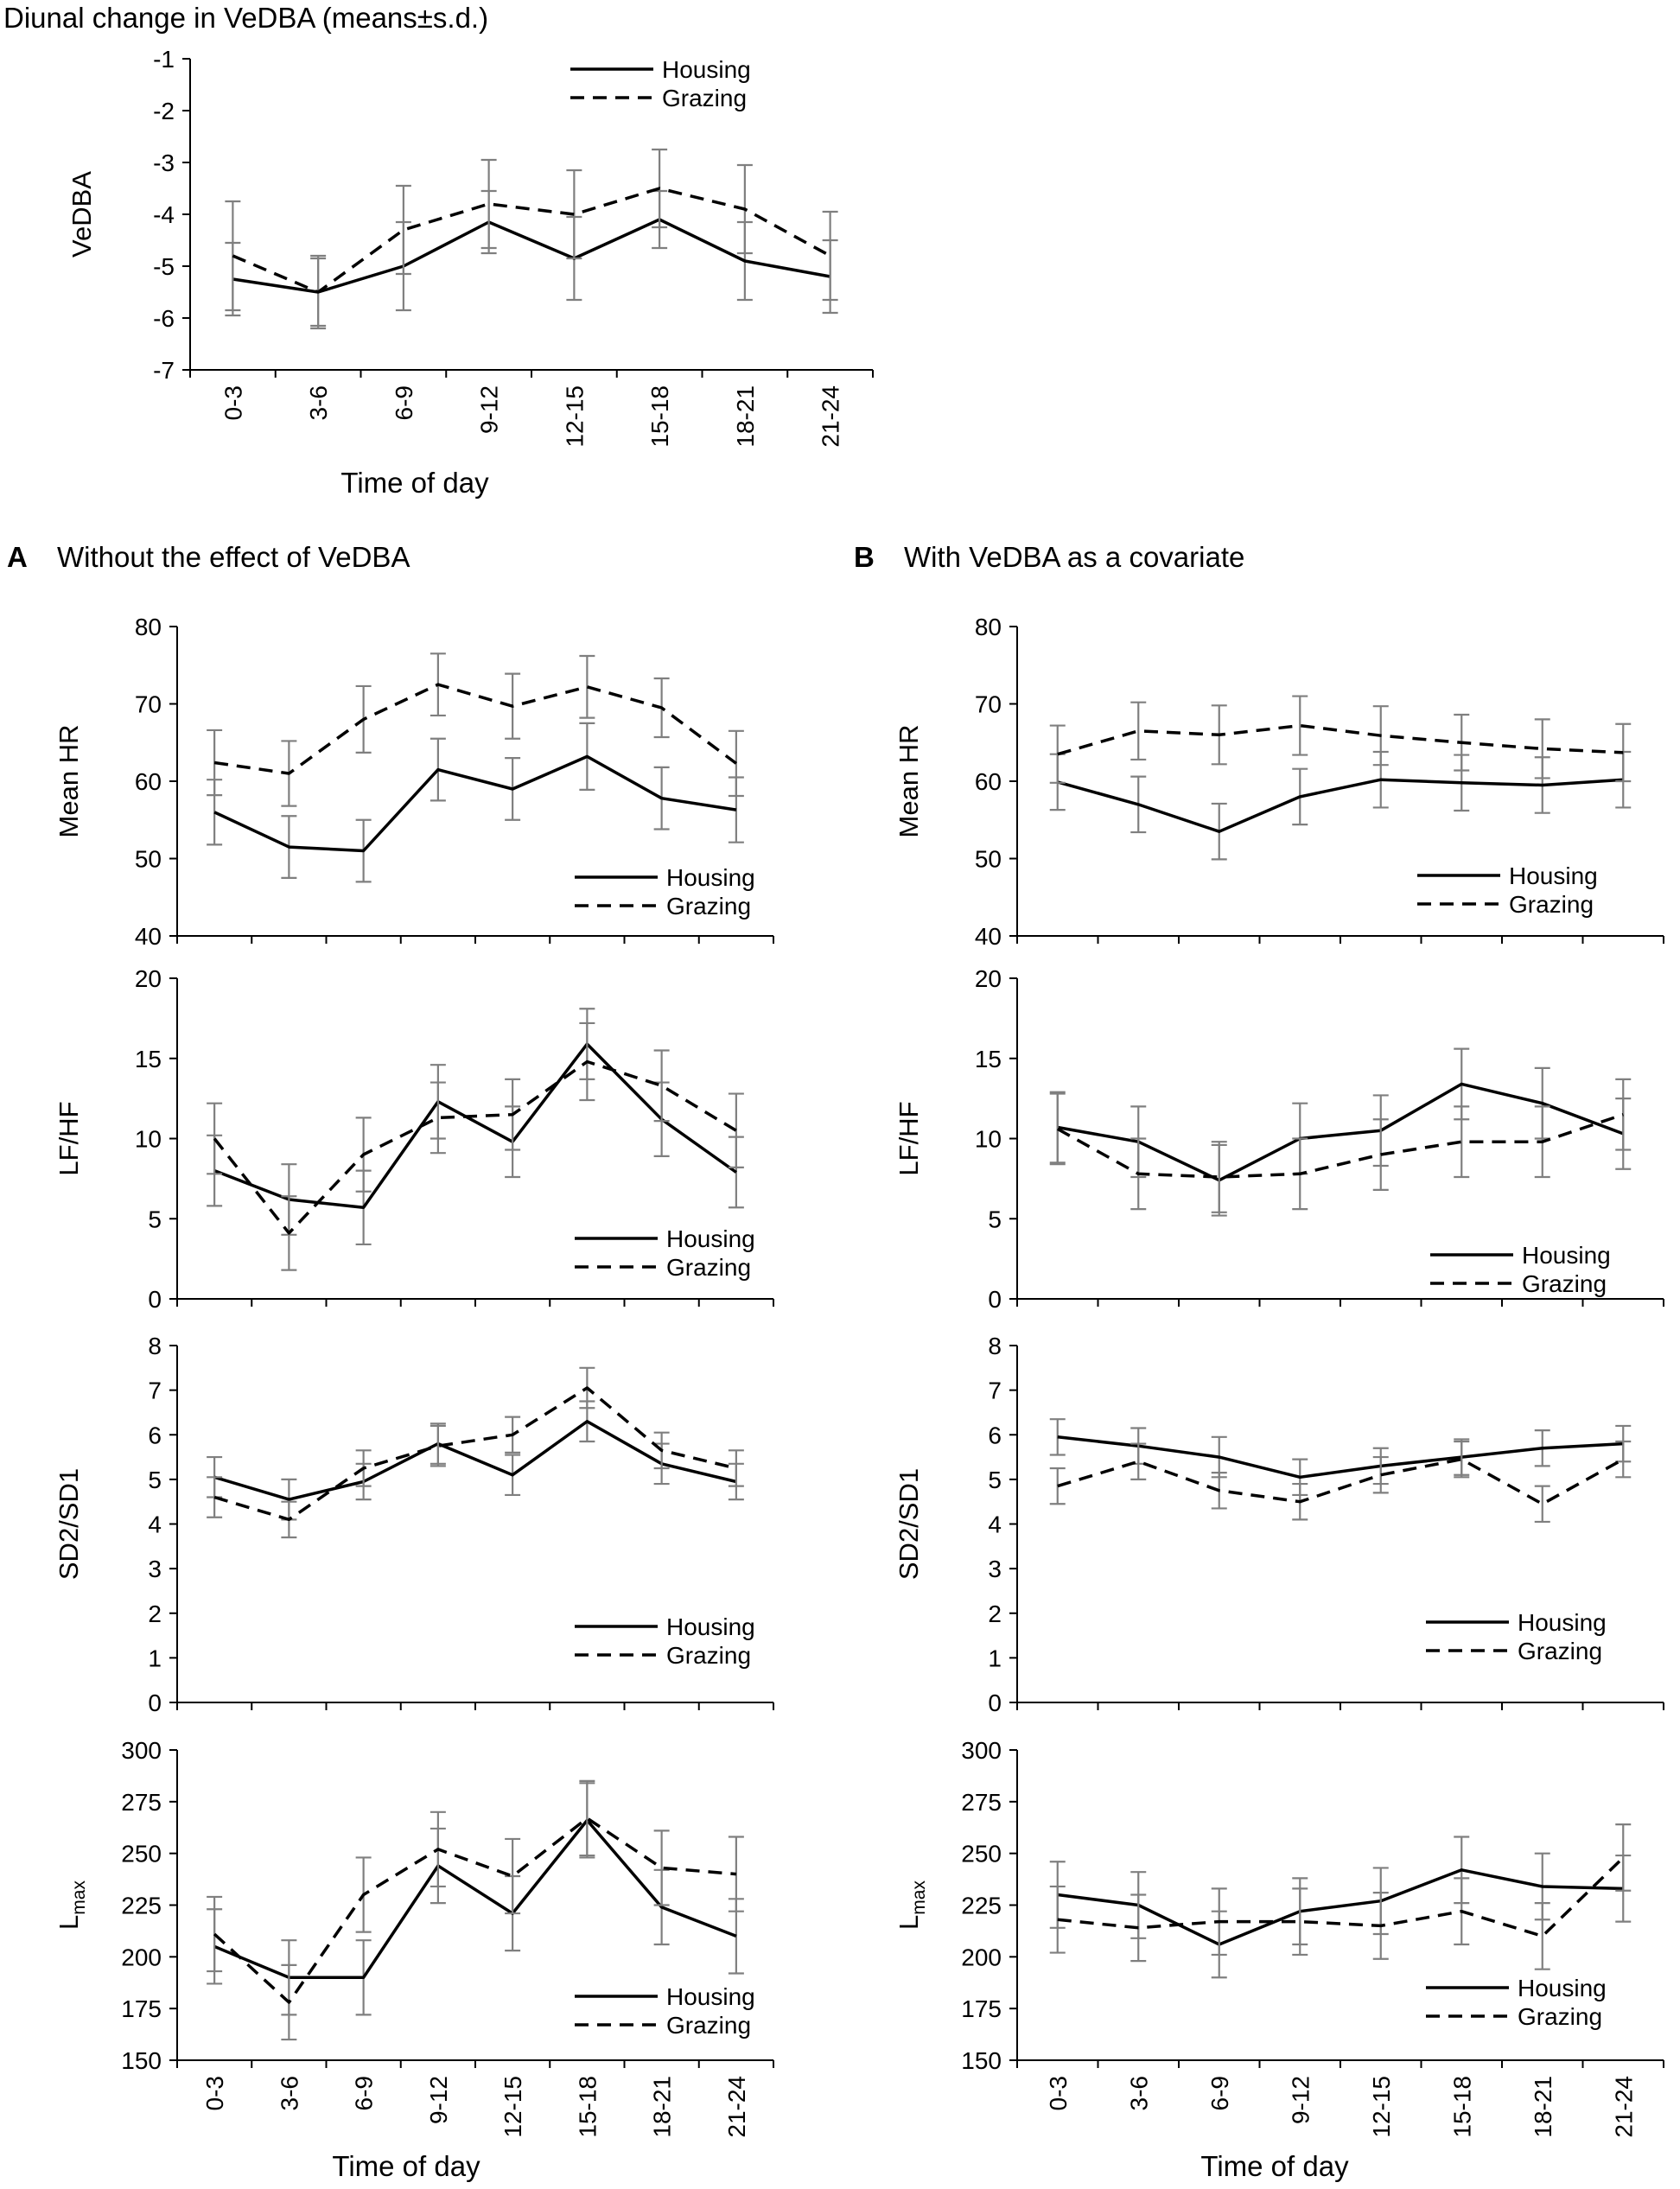  Describe the element at coordinates (246, 18) in the screenshot. I see `figure-title: Diunal change in VeDBA (means±s.d.)` at that location.